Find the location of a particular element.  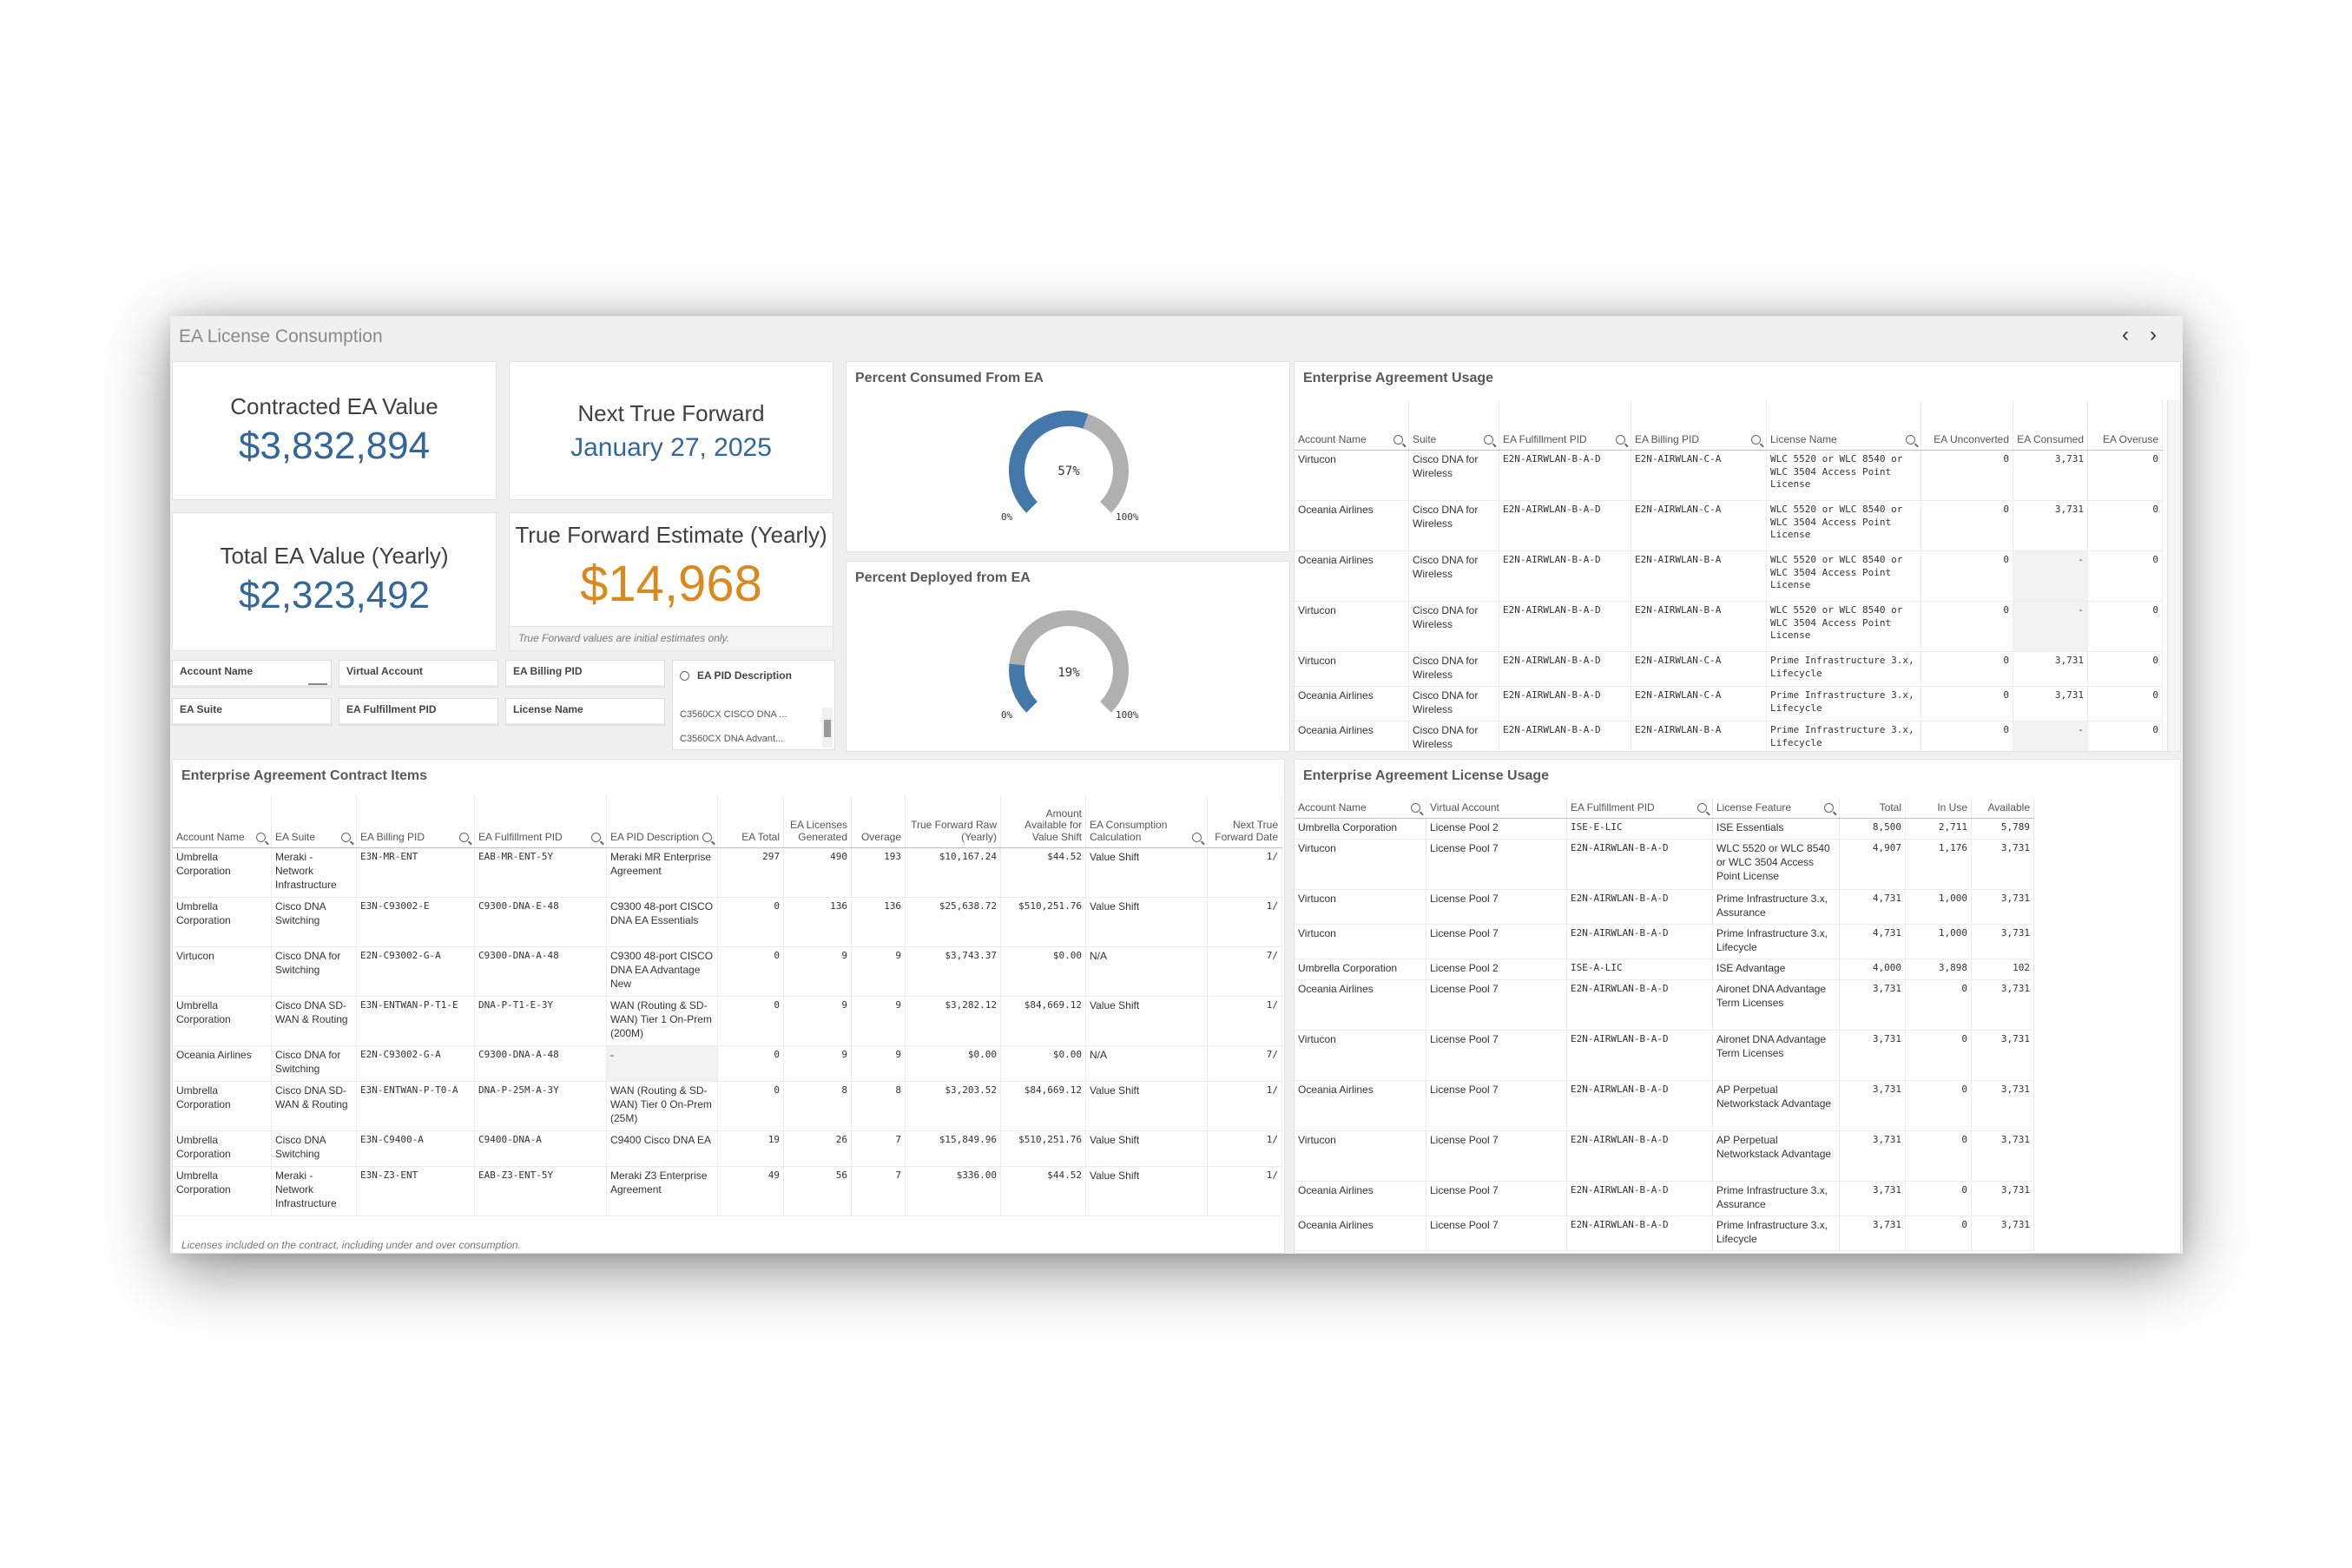

table-cell: 0 is located at coordinates (1939, 1156).